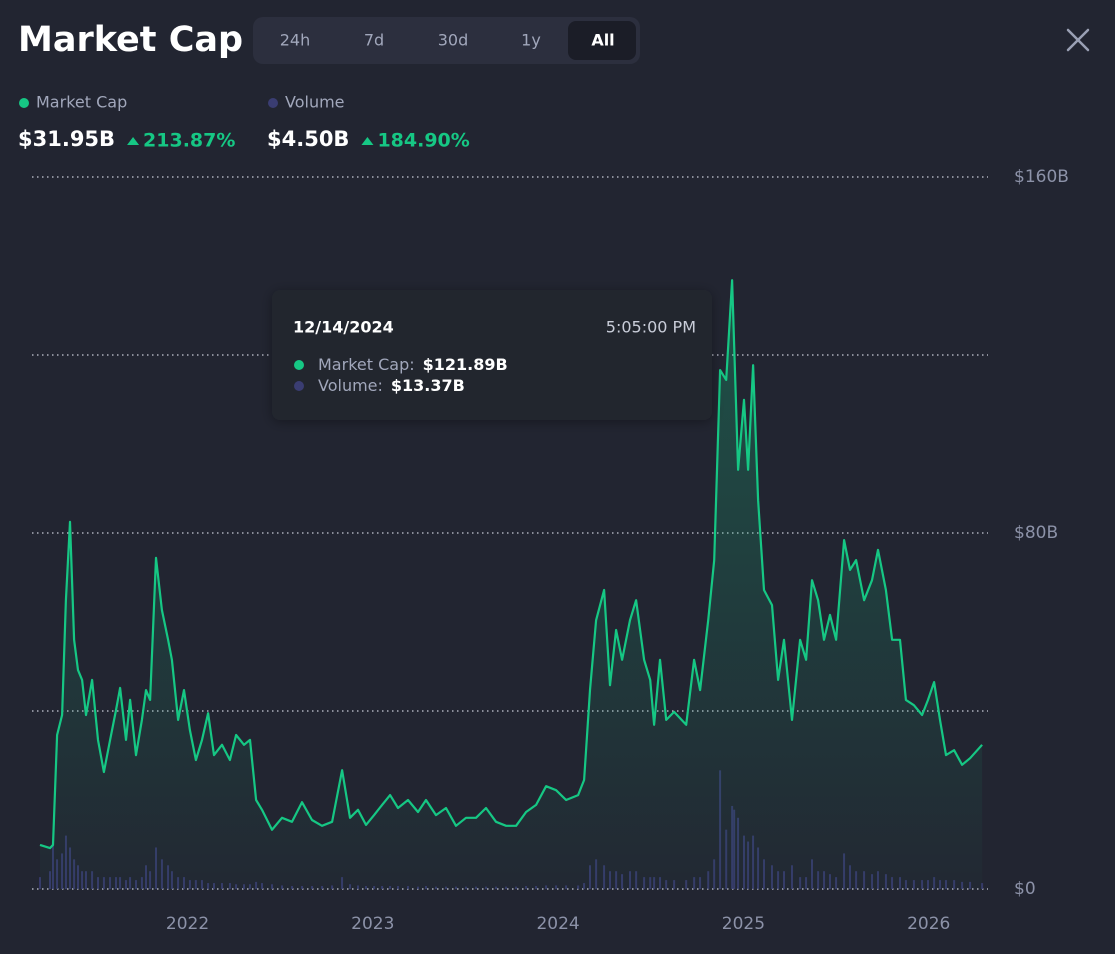 Image resolution: width=1115 pixels, height=954 pixels. I want to click on legend-label: Market Cap, so click(81, 102).